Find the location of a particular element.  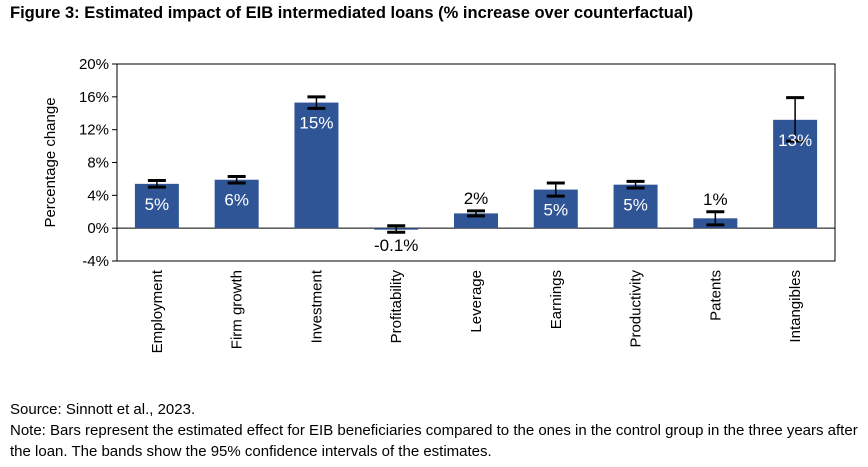

x-tick-label: Profitability is located at coordinates (396, 307).